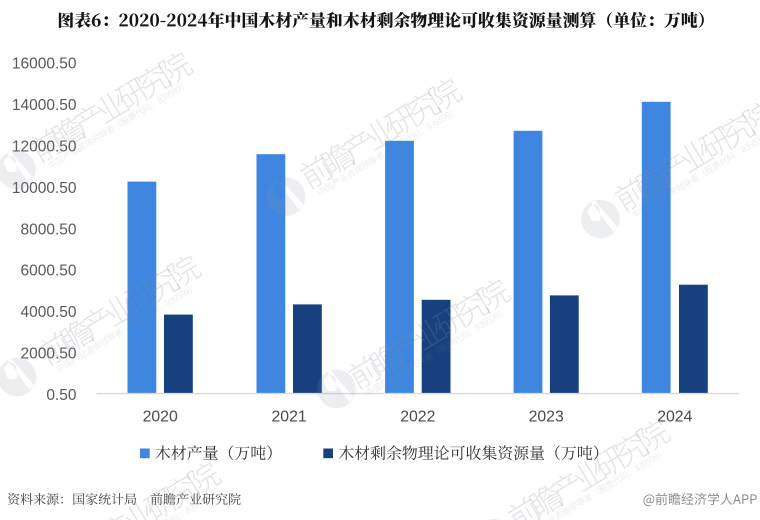 The width and height of the screenshot is (760, 520). Describe the element at coordinates (48, 229) in the screenshot. I see `svg-text: 8000.50` at that location.